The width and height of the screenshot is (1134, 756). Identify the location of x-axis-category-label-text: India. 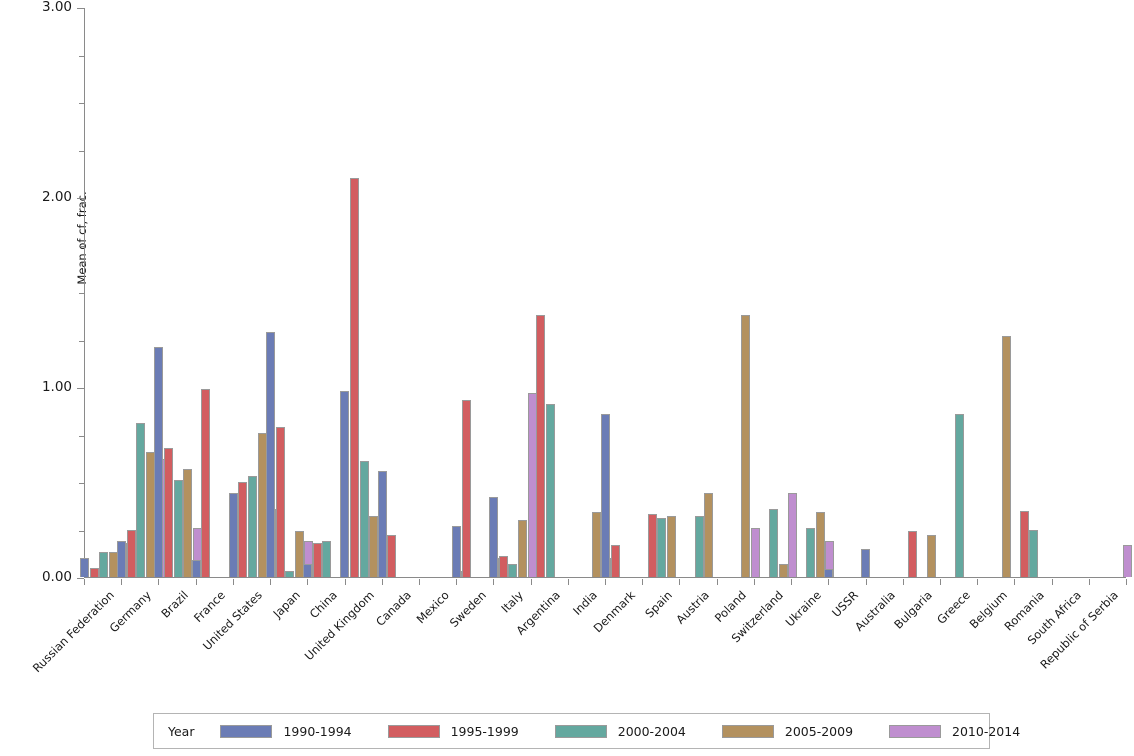
(585, 603).